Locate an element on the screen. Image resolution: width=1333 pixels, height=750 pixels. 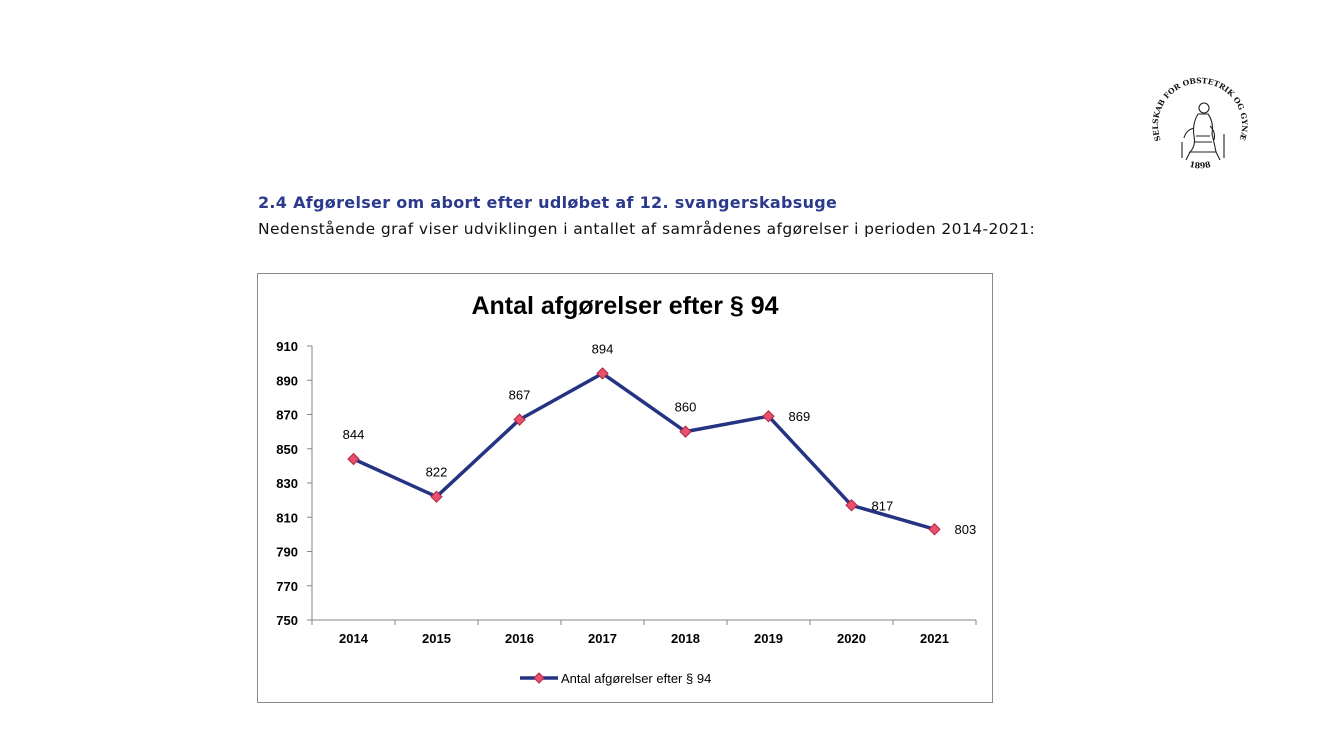
x-tick-label: 2018 is located at coordinates (685, 638).